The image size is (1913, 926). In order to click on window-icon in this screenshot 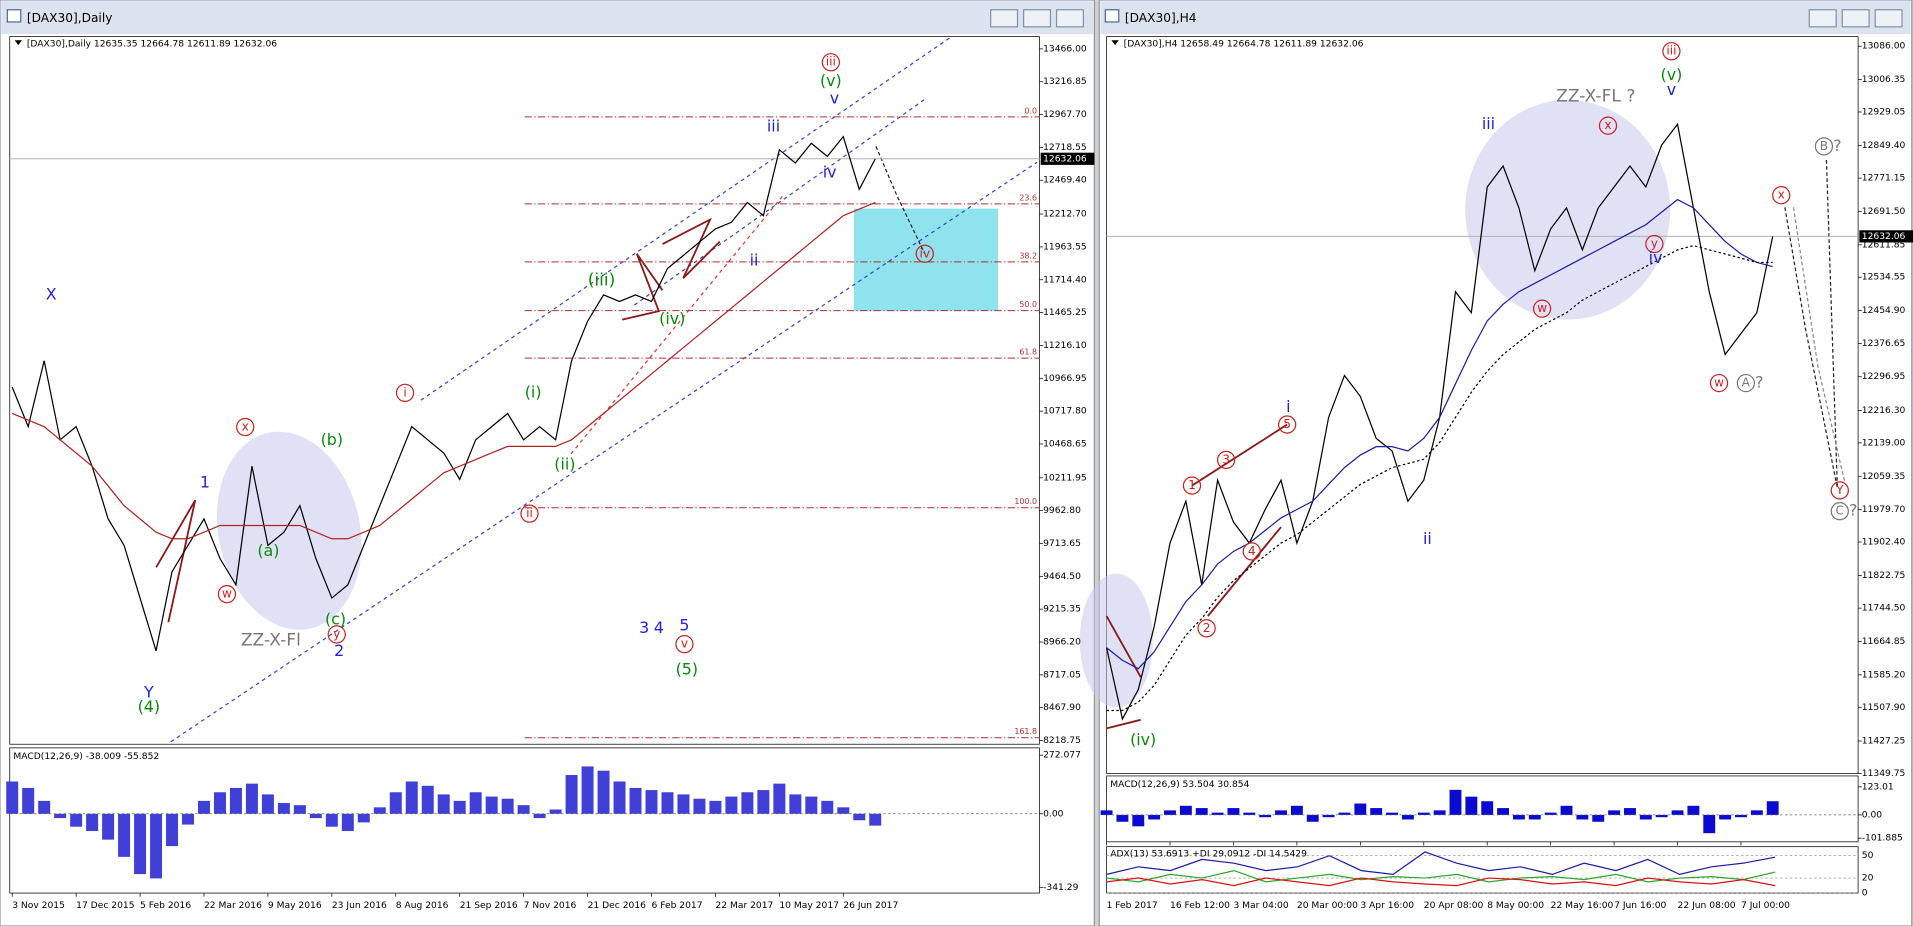, I will do `click(1112, 16)`.